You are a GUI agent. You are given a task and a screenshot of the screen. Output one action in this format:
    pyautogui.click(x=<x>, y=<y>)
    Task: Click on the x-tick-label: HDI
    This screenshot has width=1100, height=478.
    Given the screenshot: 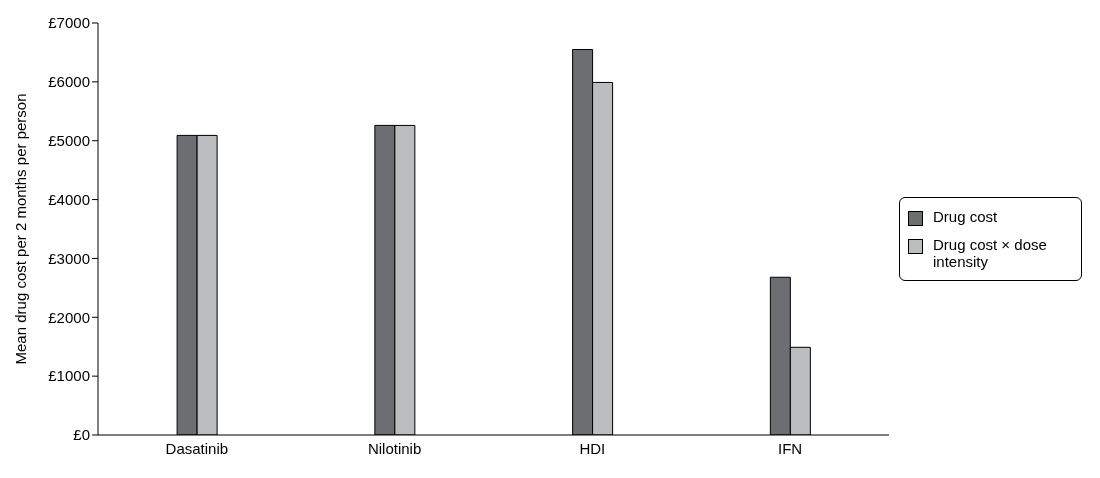 What is the action you would take?
    pyautogui.click(x=592, y=448)
    